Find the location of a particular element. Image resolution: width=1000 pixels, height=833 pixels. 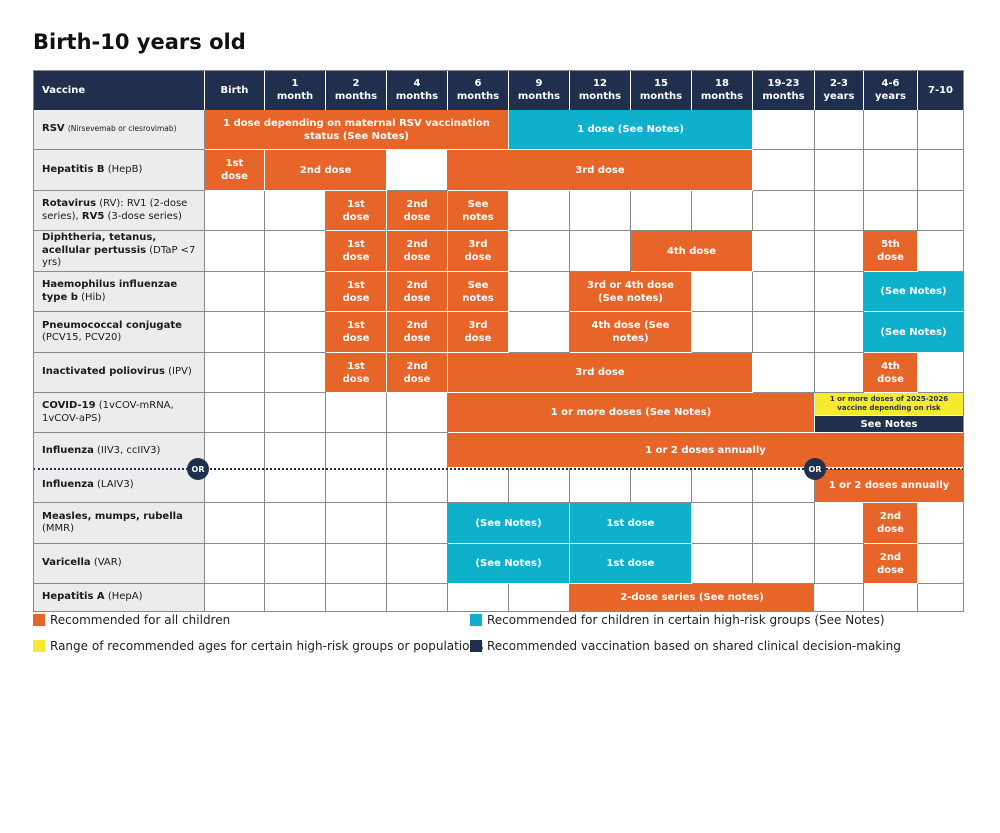

vaccine-name-text: Influenza (IIV3, ccIIV3) is located at coordinates (101, 451).